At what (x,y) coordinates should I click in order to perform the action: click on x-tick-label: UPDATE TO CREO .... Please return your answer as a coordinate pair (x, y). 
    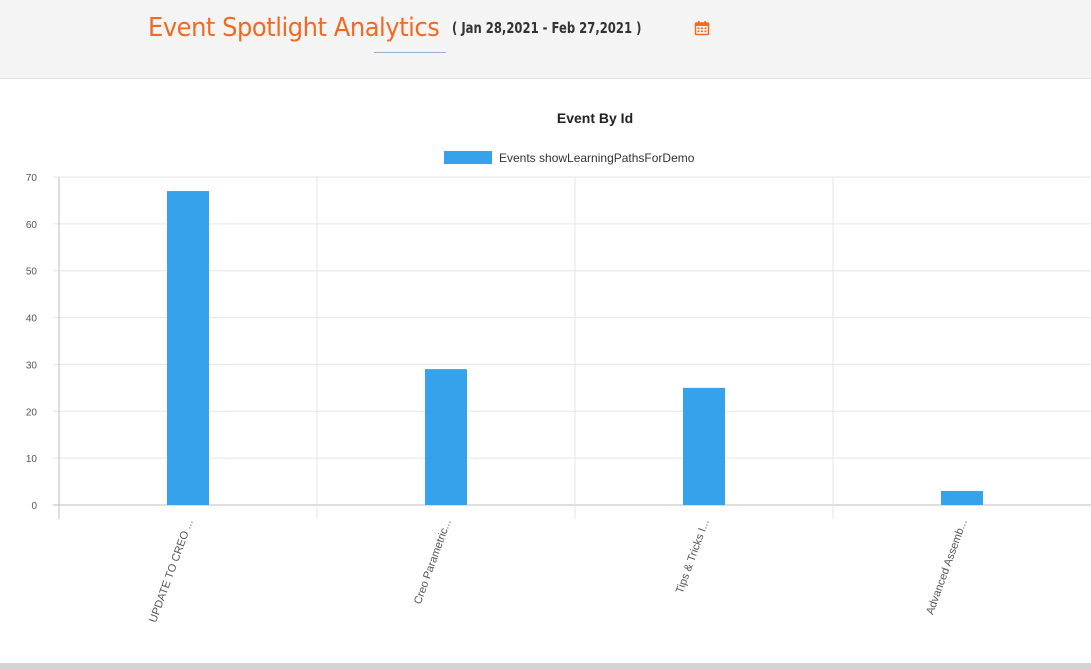
    Looking at the image, I should click on (171, 571).